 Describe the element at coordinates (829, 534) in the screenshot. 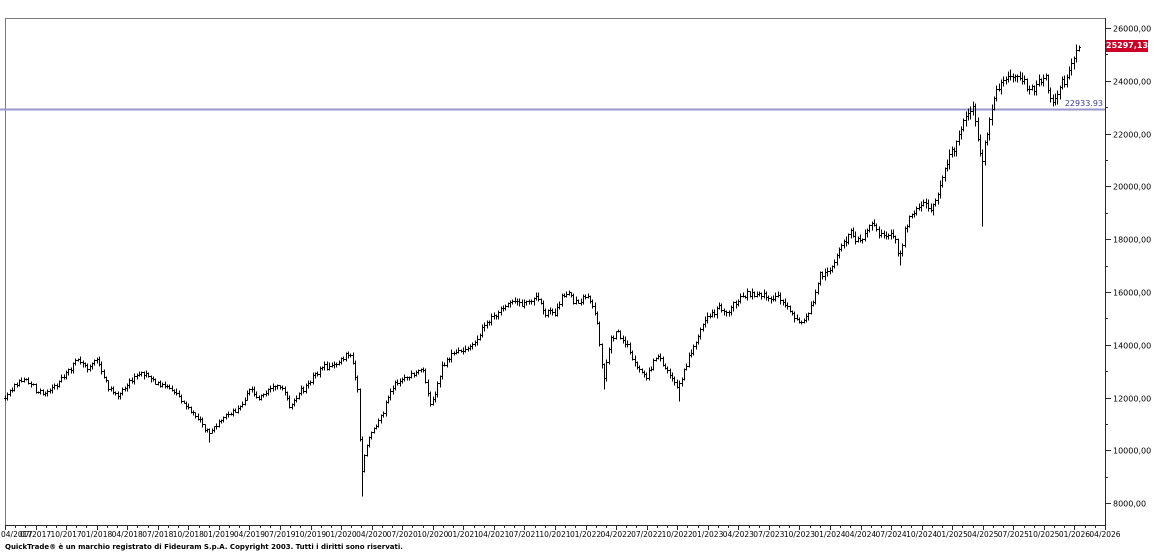

I see `x-axis-label: 01/2024` at that location.